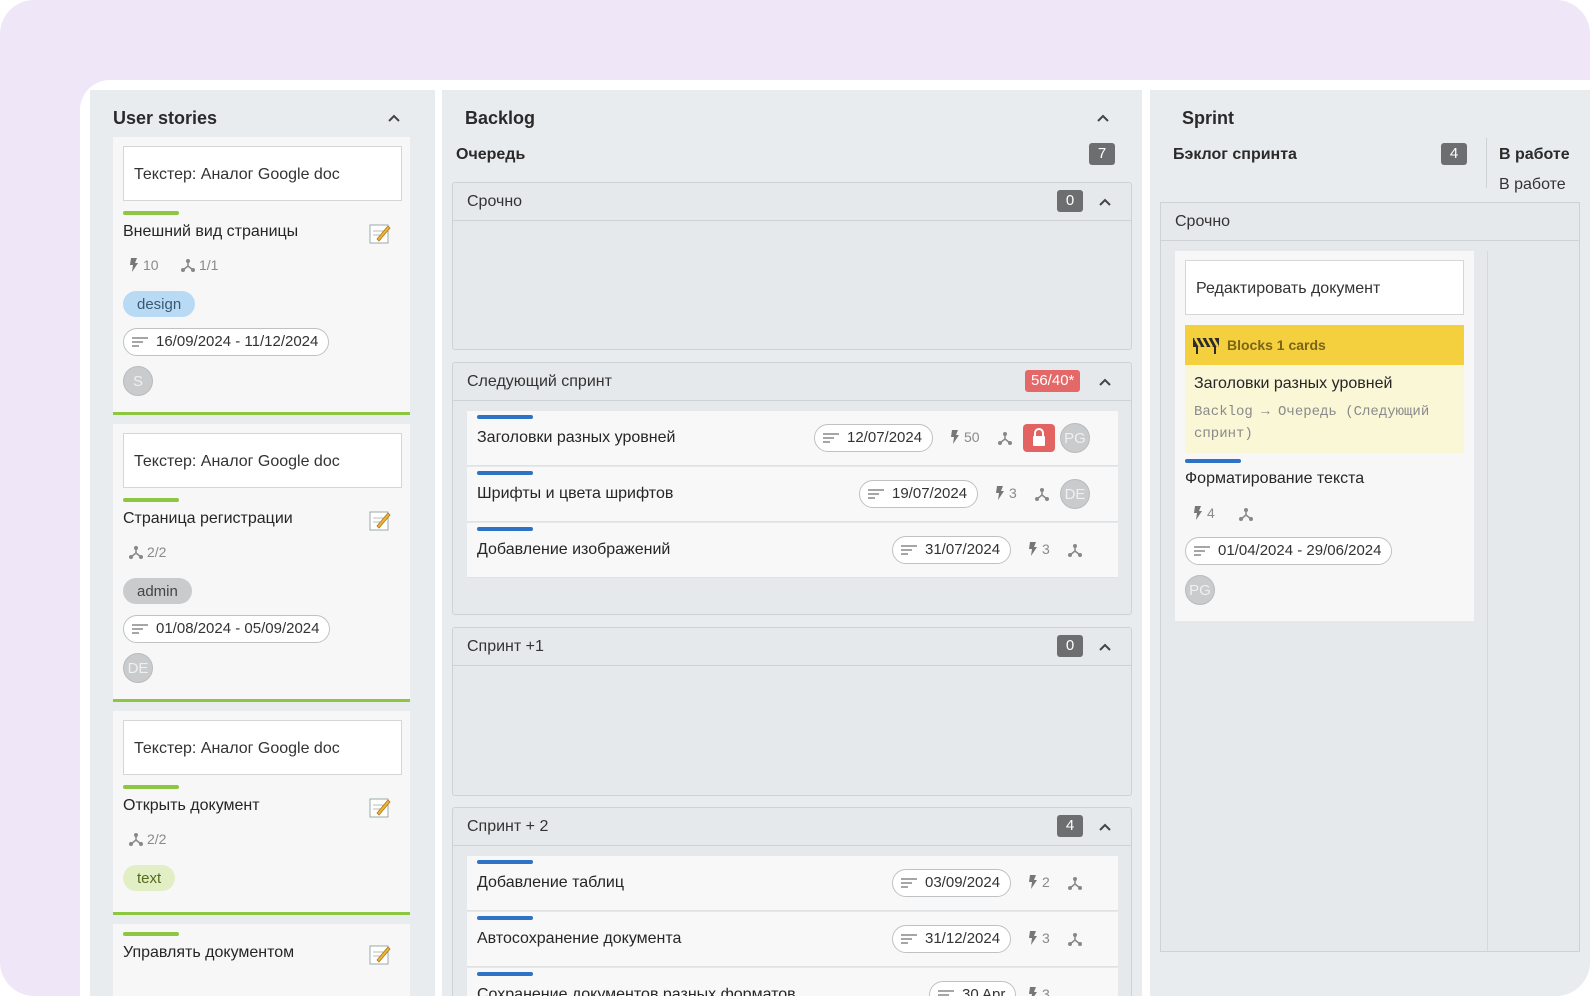  Describe the element at coordinates (792, 550) in the screenshot. I see `task-row: Добавление изображений 31/07/2024 3` at that location.